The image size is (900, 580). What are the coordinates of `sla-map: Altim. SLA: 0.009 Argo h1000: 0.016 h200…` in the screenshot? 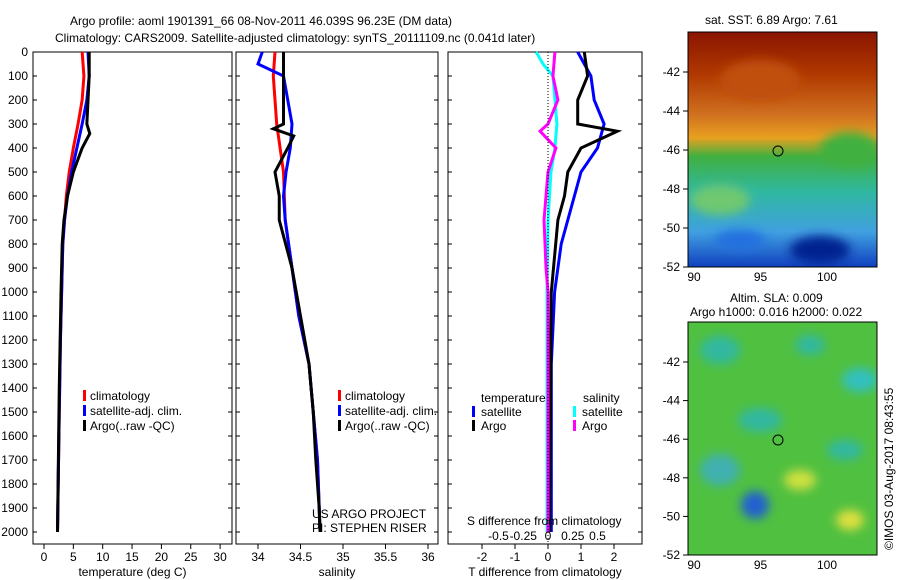 It's located at (782, 423).